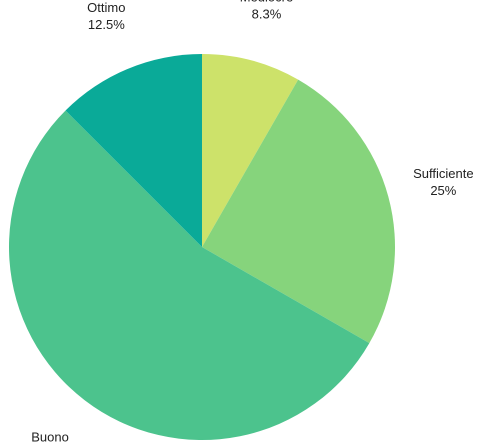 This screenshot has width=485, height=442. Describe the element at coordinates (267, 13) in the screenshot. I see `slice-percent-label-mediocre: 8.3%` at that location.